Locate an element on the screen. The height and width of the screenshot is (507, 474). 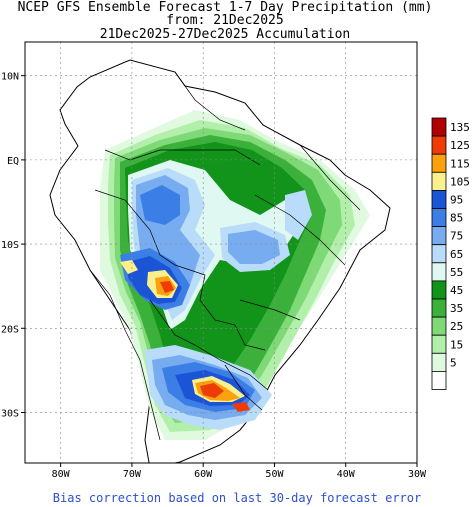
legend-label: 95 is located at coordinates (456, 199).